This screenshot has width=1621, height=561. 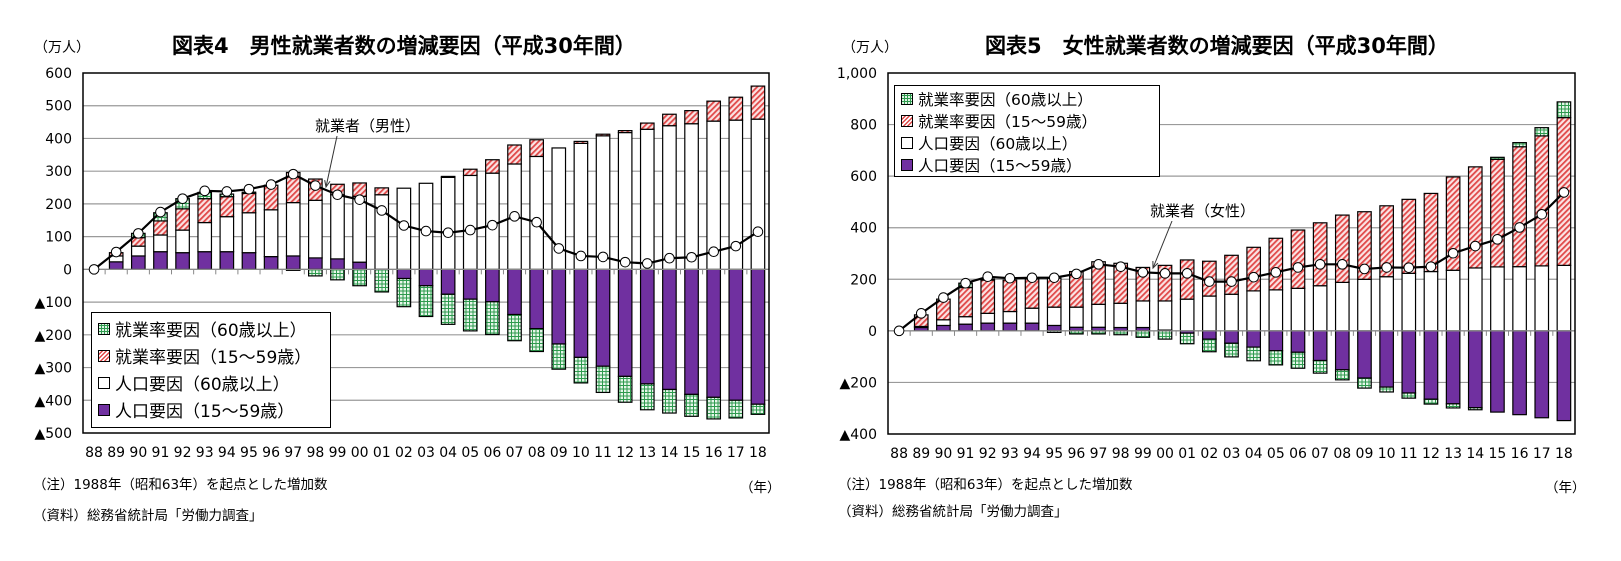 What do you see at coordinates (1187, 454) in the screenshot?
I see `x-tick-label: 01` at bounding box center [1187, 454].